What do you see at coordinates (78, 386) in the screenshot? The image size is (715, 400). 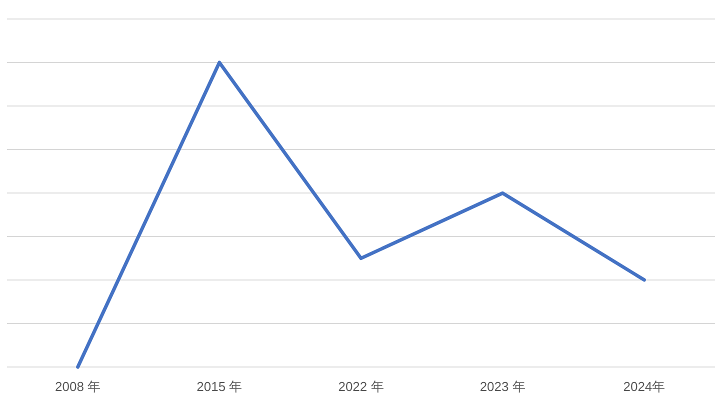 I see `x-tick-label: 2008 年` at bounding box center [78, 386].